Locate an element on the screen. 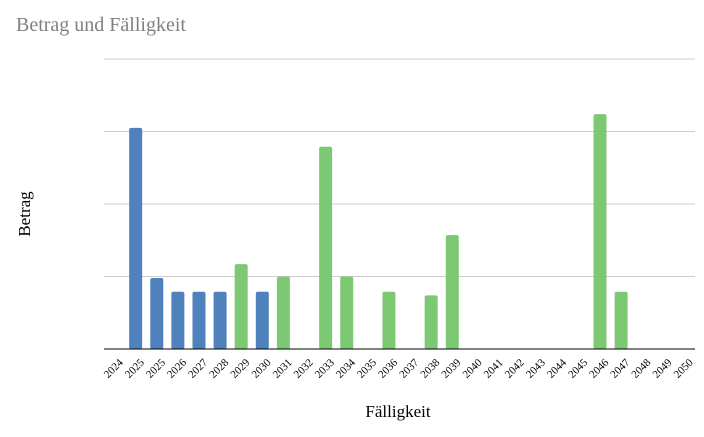 The width and height of the screenshot is (704, 437). x-tick-label: 2032 is located at coordinates (304, 369).